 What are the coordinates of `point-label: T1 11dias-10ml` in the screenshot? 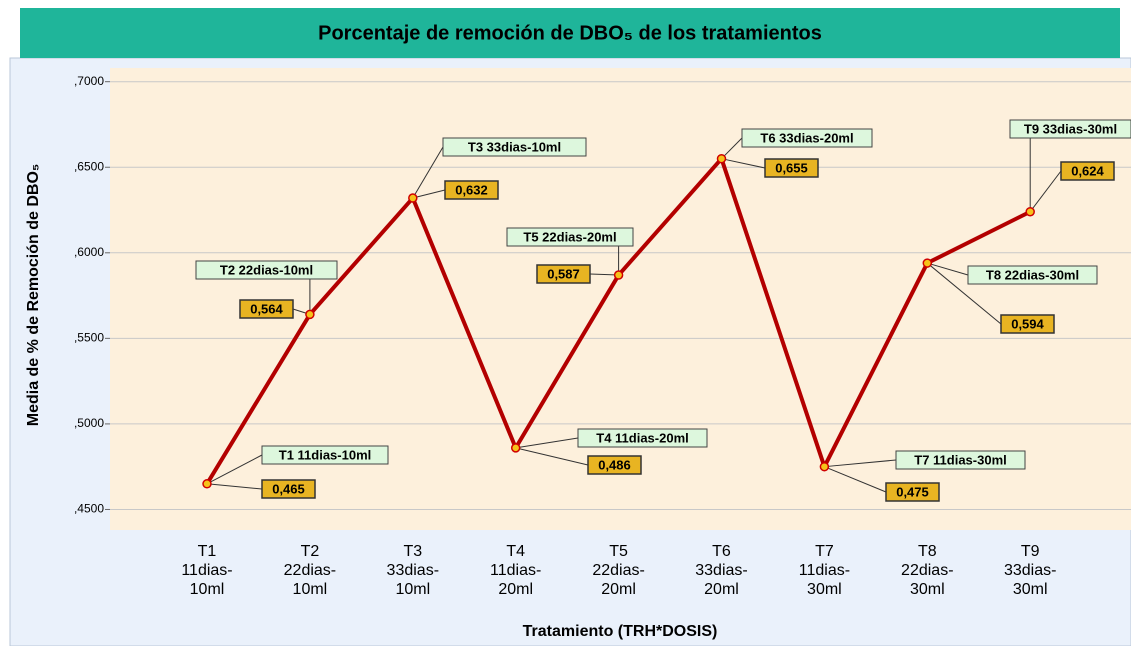 It's located at (325, 454).